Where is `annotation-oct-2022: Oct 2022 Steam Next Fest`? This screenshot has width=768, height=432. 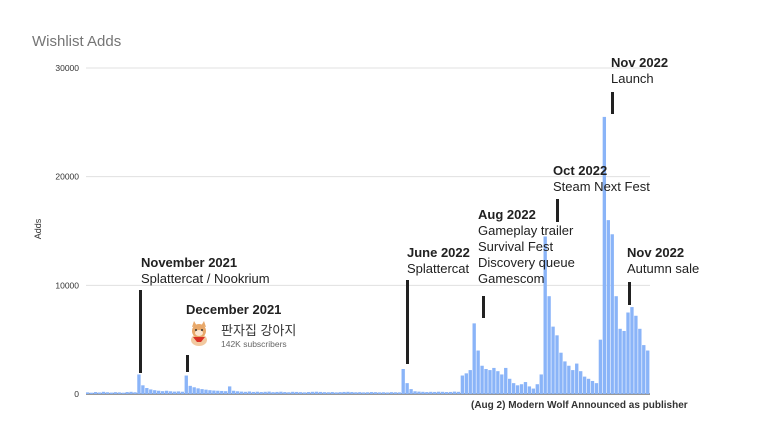
annotation-oct-2022: Oct 2022 Steam Next Fest is located at coordinates (601, 179).